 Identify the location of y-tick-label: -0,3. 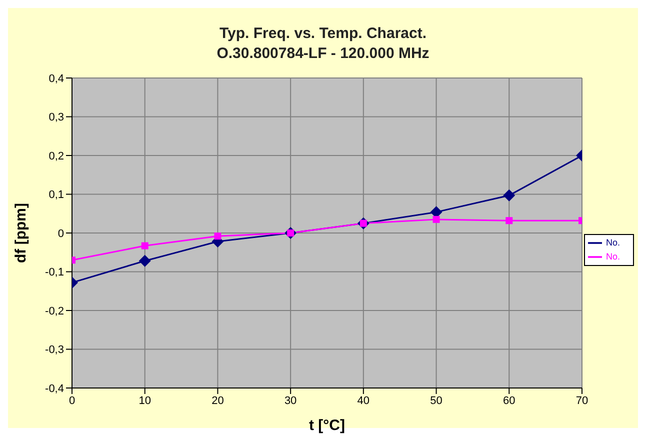
(54, 350).